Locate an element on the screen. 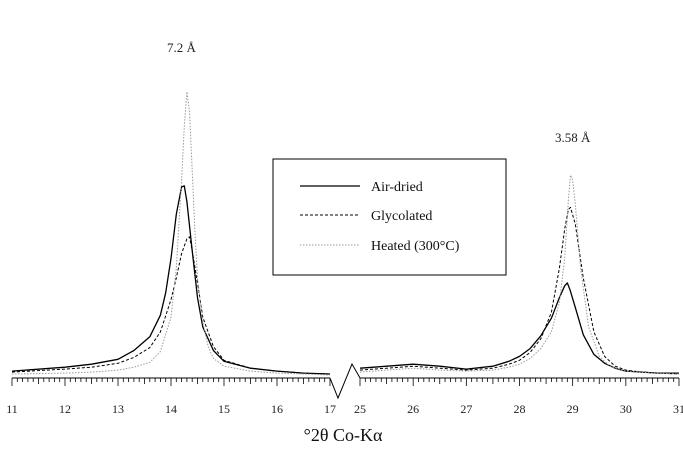  tick-label: 14 is located at coordinates (171, 409).